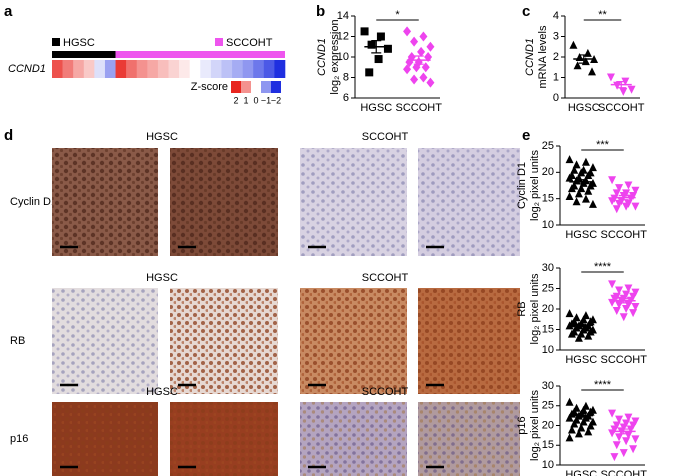 Image resolution: width=685 pixels, height=476 pixels. Describe the element at coordinates (602, 15) in the screenshot. I see `significance-label: **` at that location.